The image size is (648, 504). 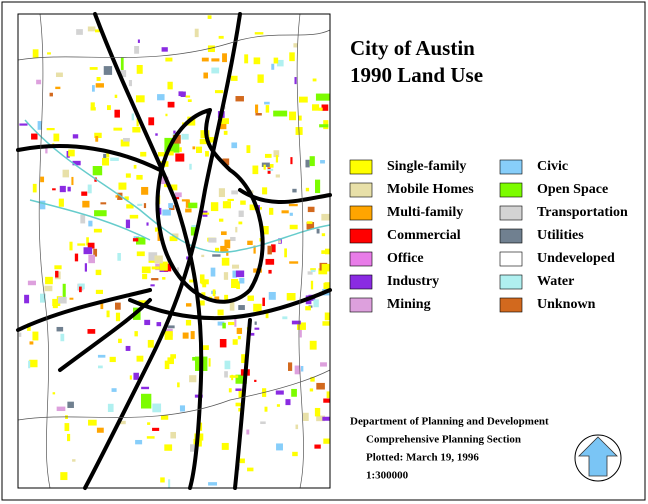 What do you see at coordinates (598, 456) in the screenshot?
I see `north-arrow-shape` at bounding box center [598, 456].